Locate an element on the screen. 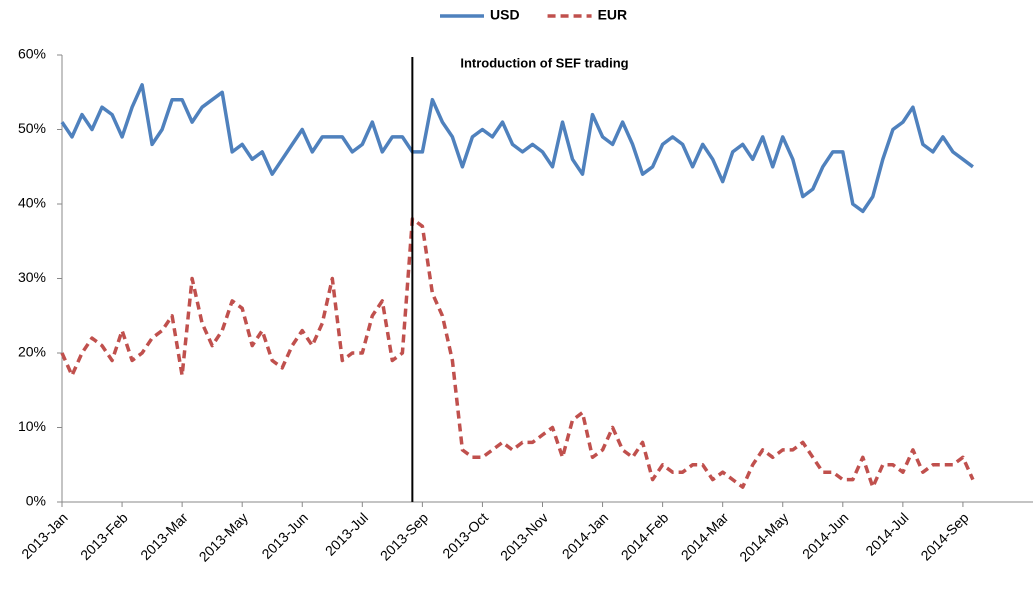  x-tick-label: 2014-Feb is located at coordinates (645, 536).